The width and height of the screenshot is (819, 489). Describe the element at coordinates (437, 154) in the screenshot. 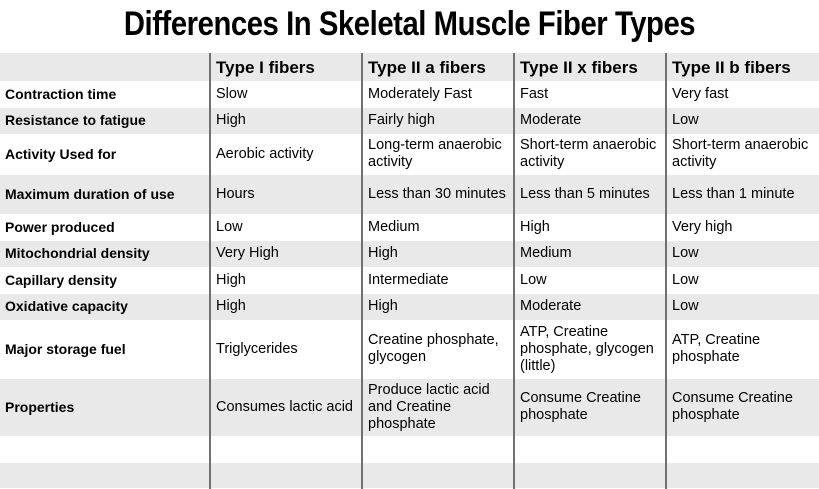

I see `table-cell: Long-term anaerobic activity` at that location.